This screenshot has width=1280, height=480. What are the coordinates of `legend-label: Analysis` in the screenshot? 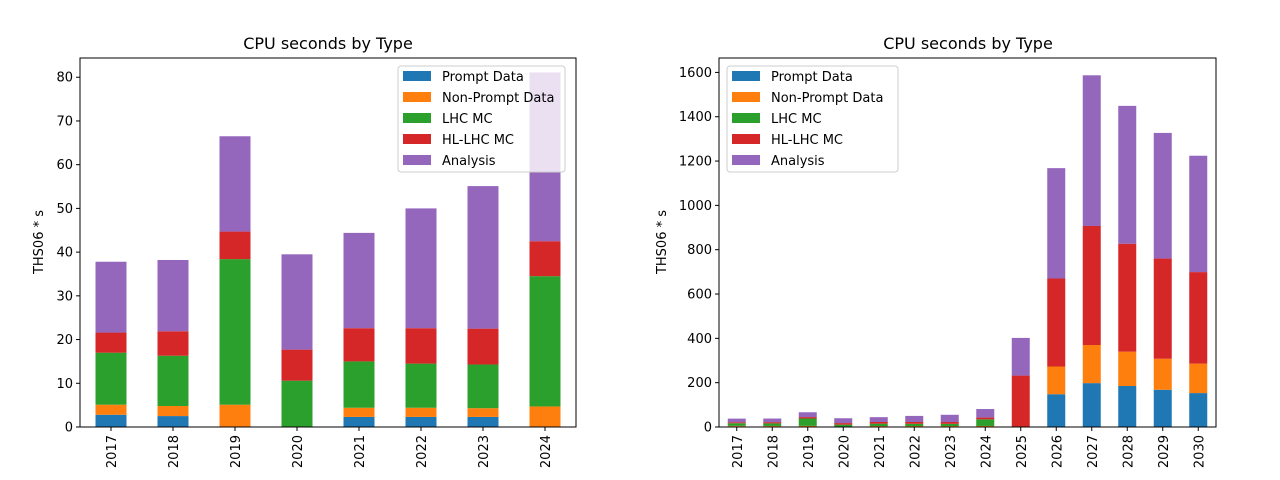 It's located at (469, 161).